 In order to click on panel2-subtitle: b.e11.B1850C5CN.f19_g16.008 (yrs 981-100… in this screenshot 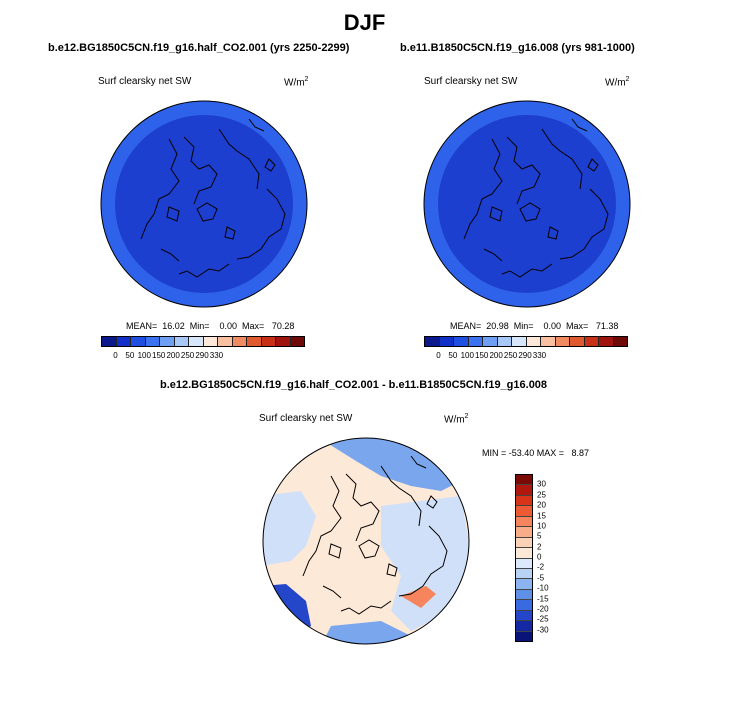, I will do `click(517, 48)`.